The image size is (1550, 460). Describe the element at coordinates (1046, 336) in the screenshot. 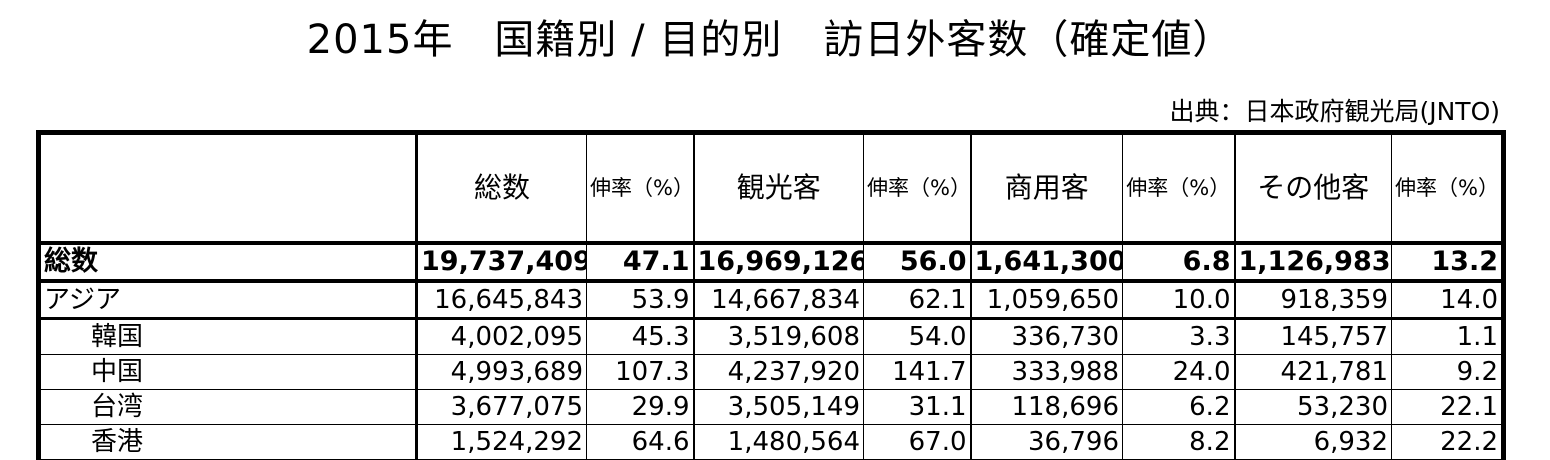

I see `cell-business: 336,730` at that location.